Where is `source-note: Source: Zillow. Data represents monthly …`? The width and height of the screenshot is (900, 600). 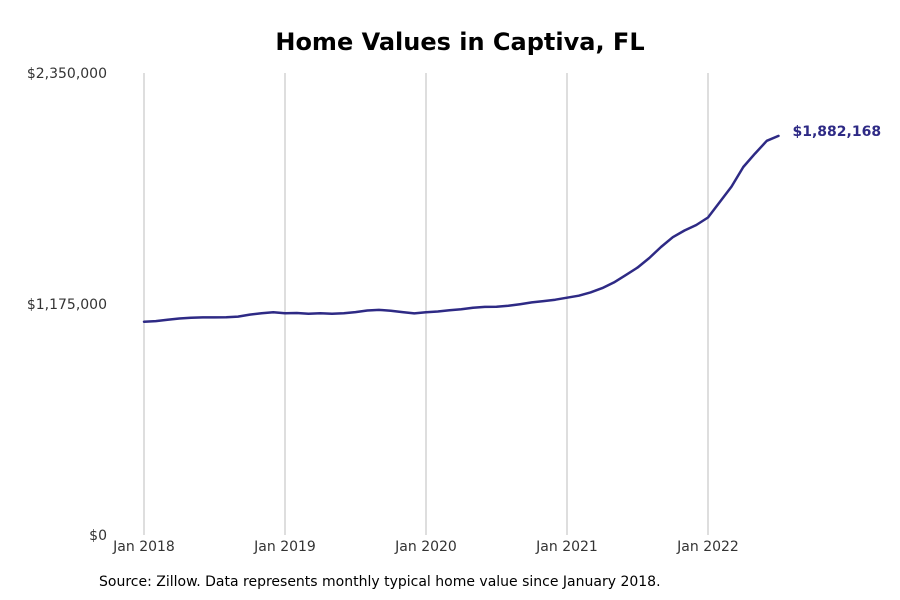 source-note: Source: Zillow. Data represents monthly … is located at coordinates (380, 582).